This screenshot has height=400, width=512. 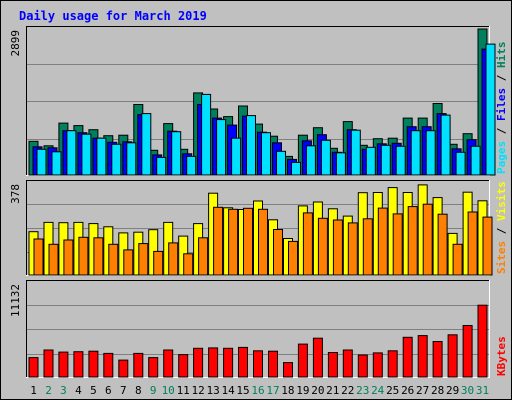 I want to click on legend-hits: Hits, so click(x=501, y=55).